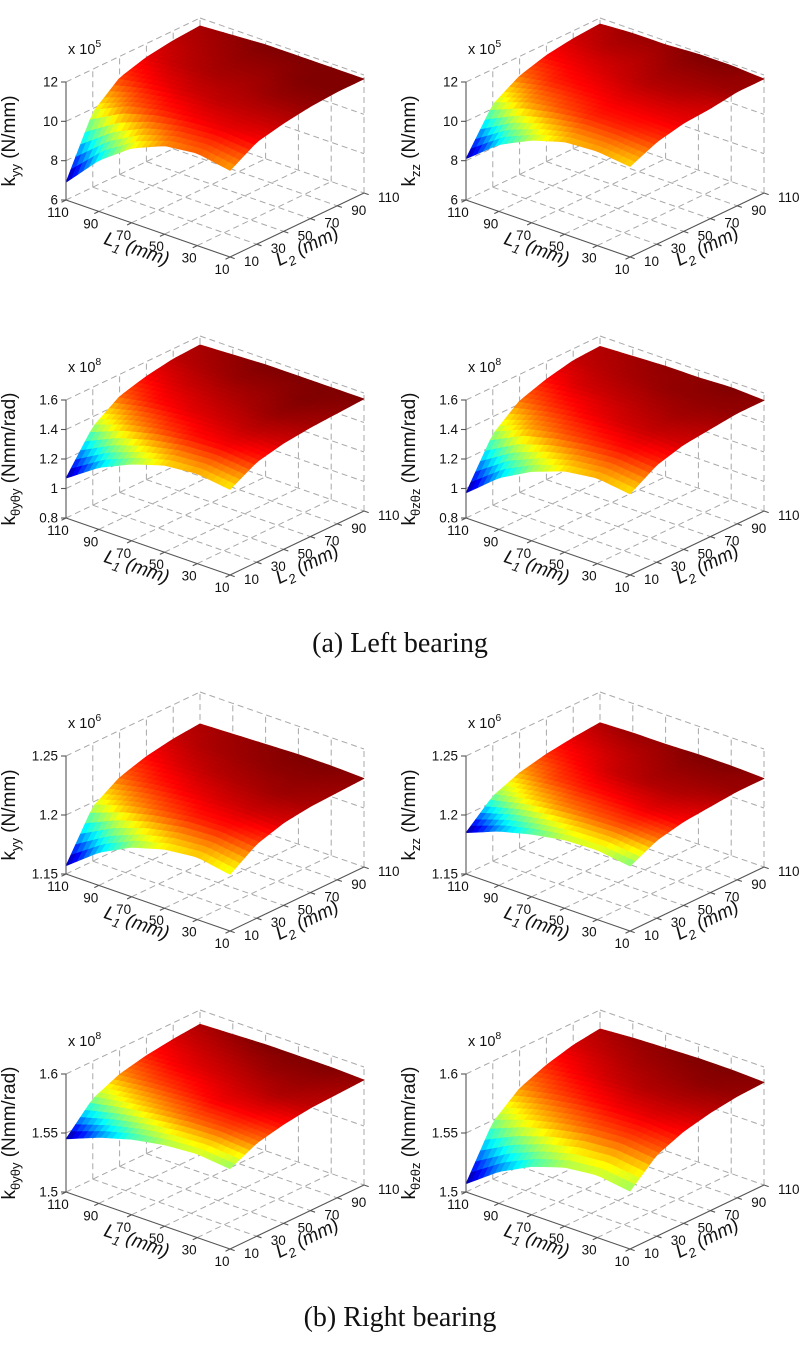 The height and width of the screenshot is (1356, 800). Describe the element at coordinates (45, 756) in the screenshot. I see `svg-text: 1.25` at that location.